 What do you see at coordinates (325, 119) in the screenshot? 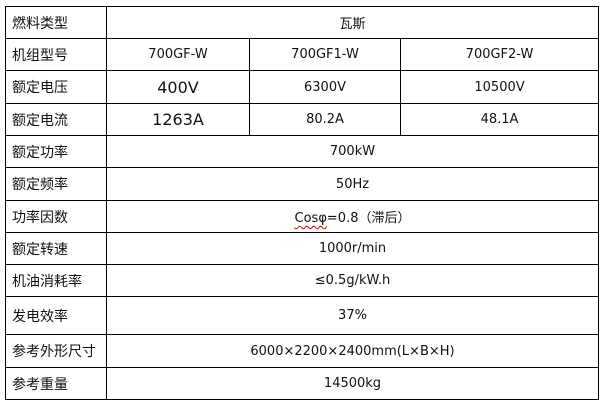
I see `cell: 80.2A` at bounding box center [325, 119].